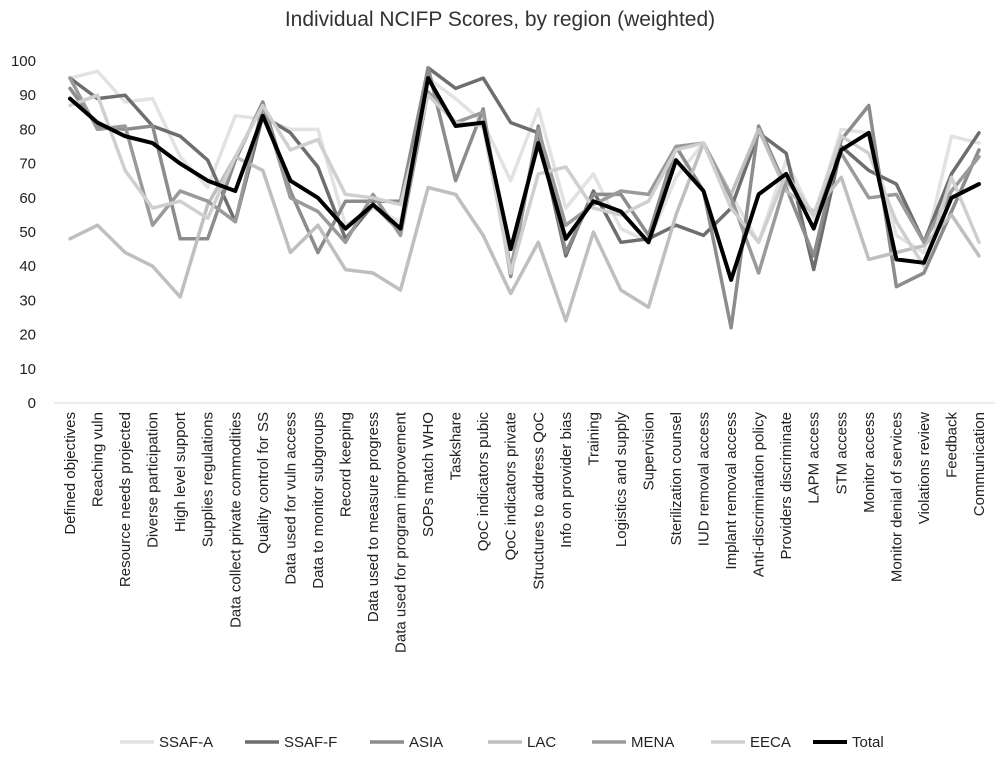 The image size is (1000, 757). Describe the element at coordinates (869, 462) in the screenshot. I see `x-tick-label: Monitor access` at that location.